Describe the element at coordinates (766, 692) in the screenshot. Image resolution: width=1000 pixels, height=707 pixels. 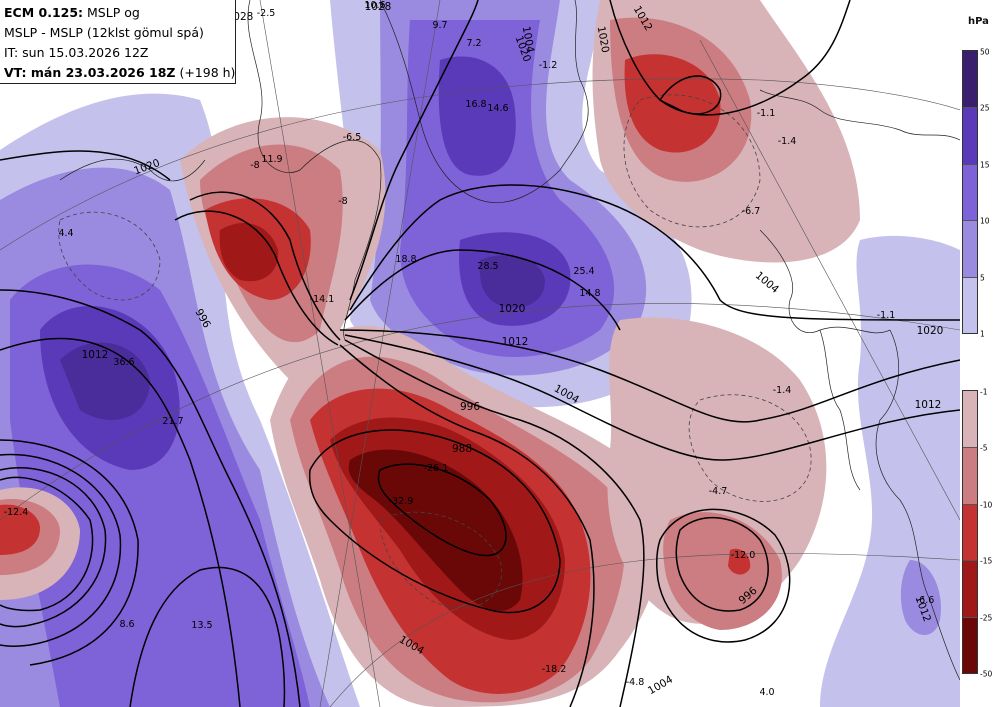
I see `difference-label: 4.0` at that location.